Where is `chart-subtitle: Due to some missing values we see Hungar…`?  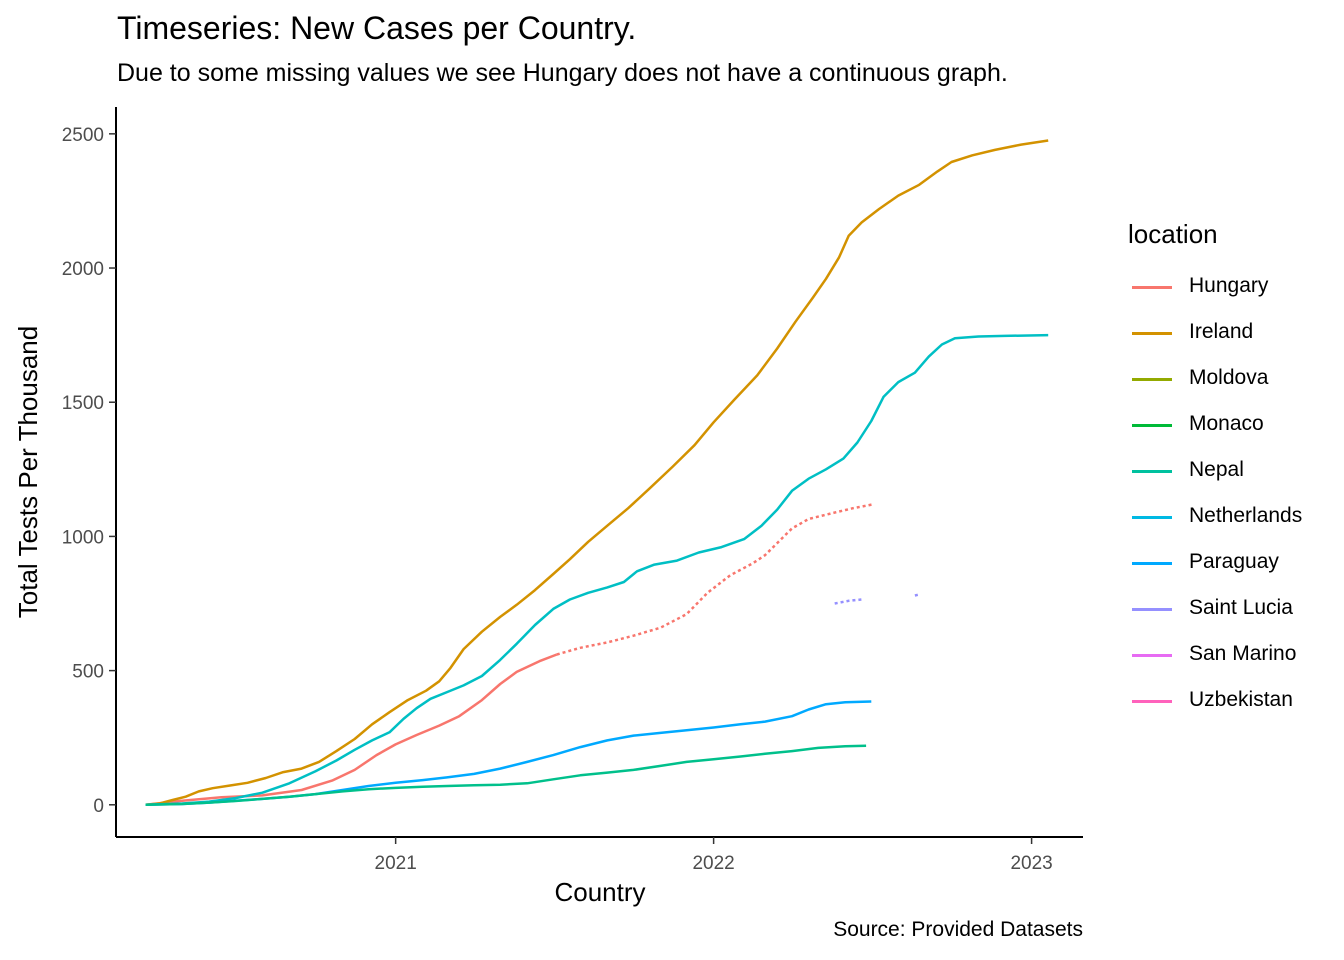
chart-subtitle: Due to some missing values we see Hungar… is located at coordinates (562, 73).